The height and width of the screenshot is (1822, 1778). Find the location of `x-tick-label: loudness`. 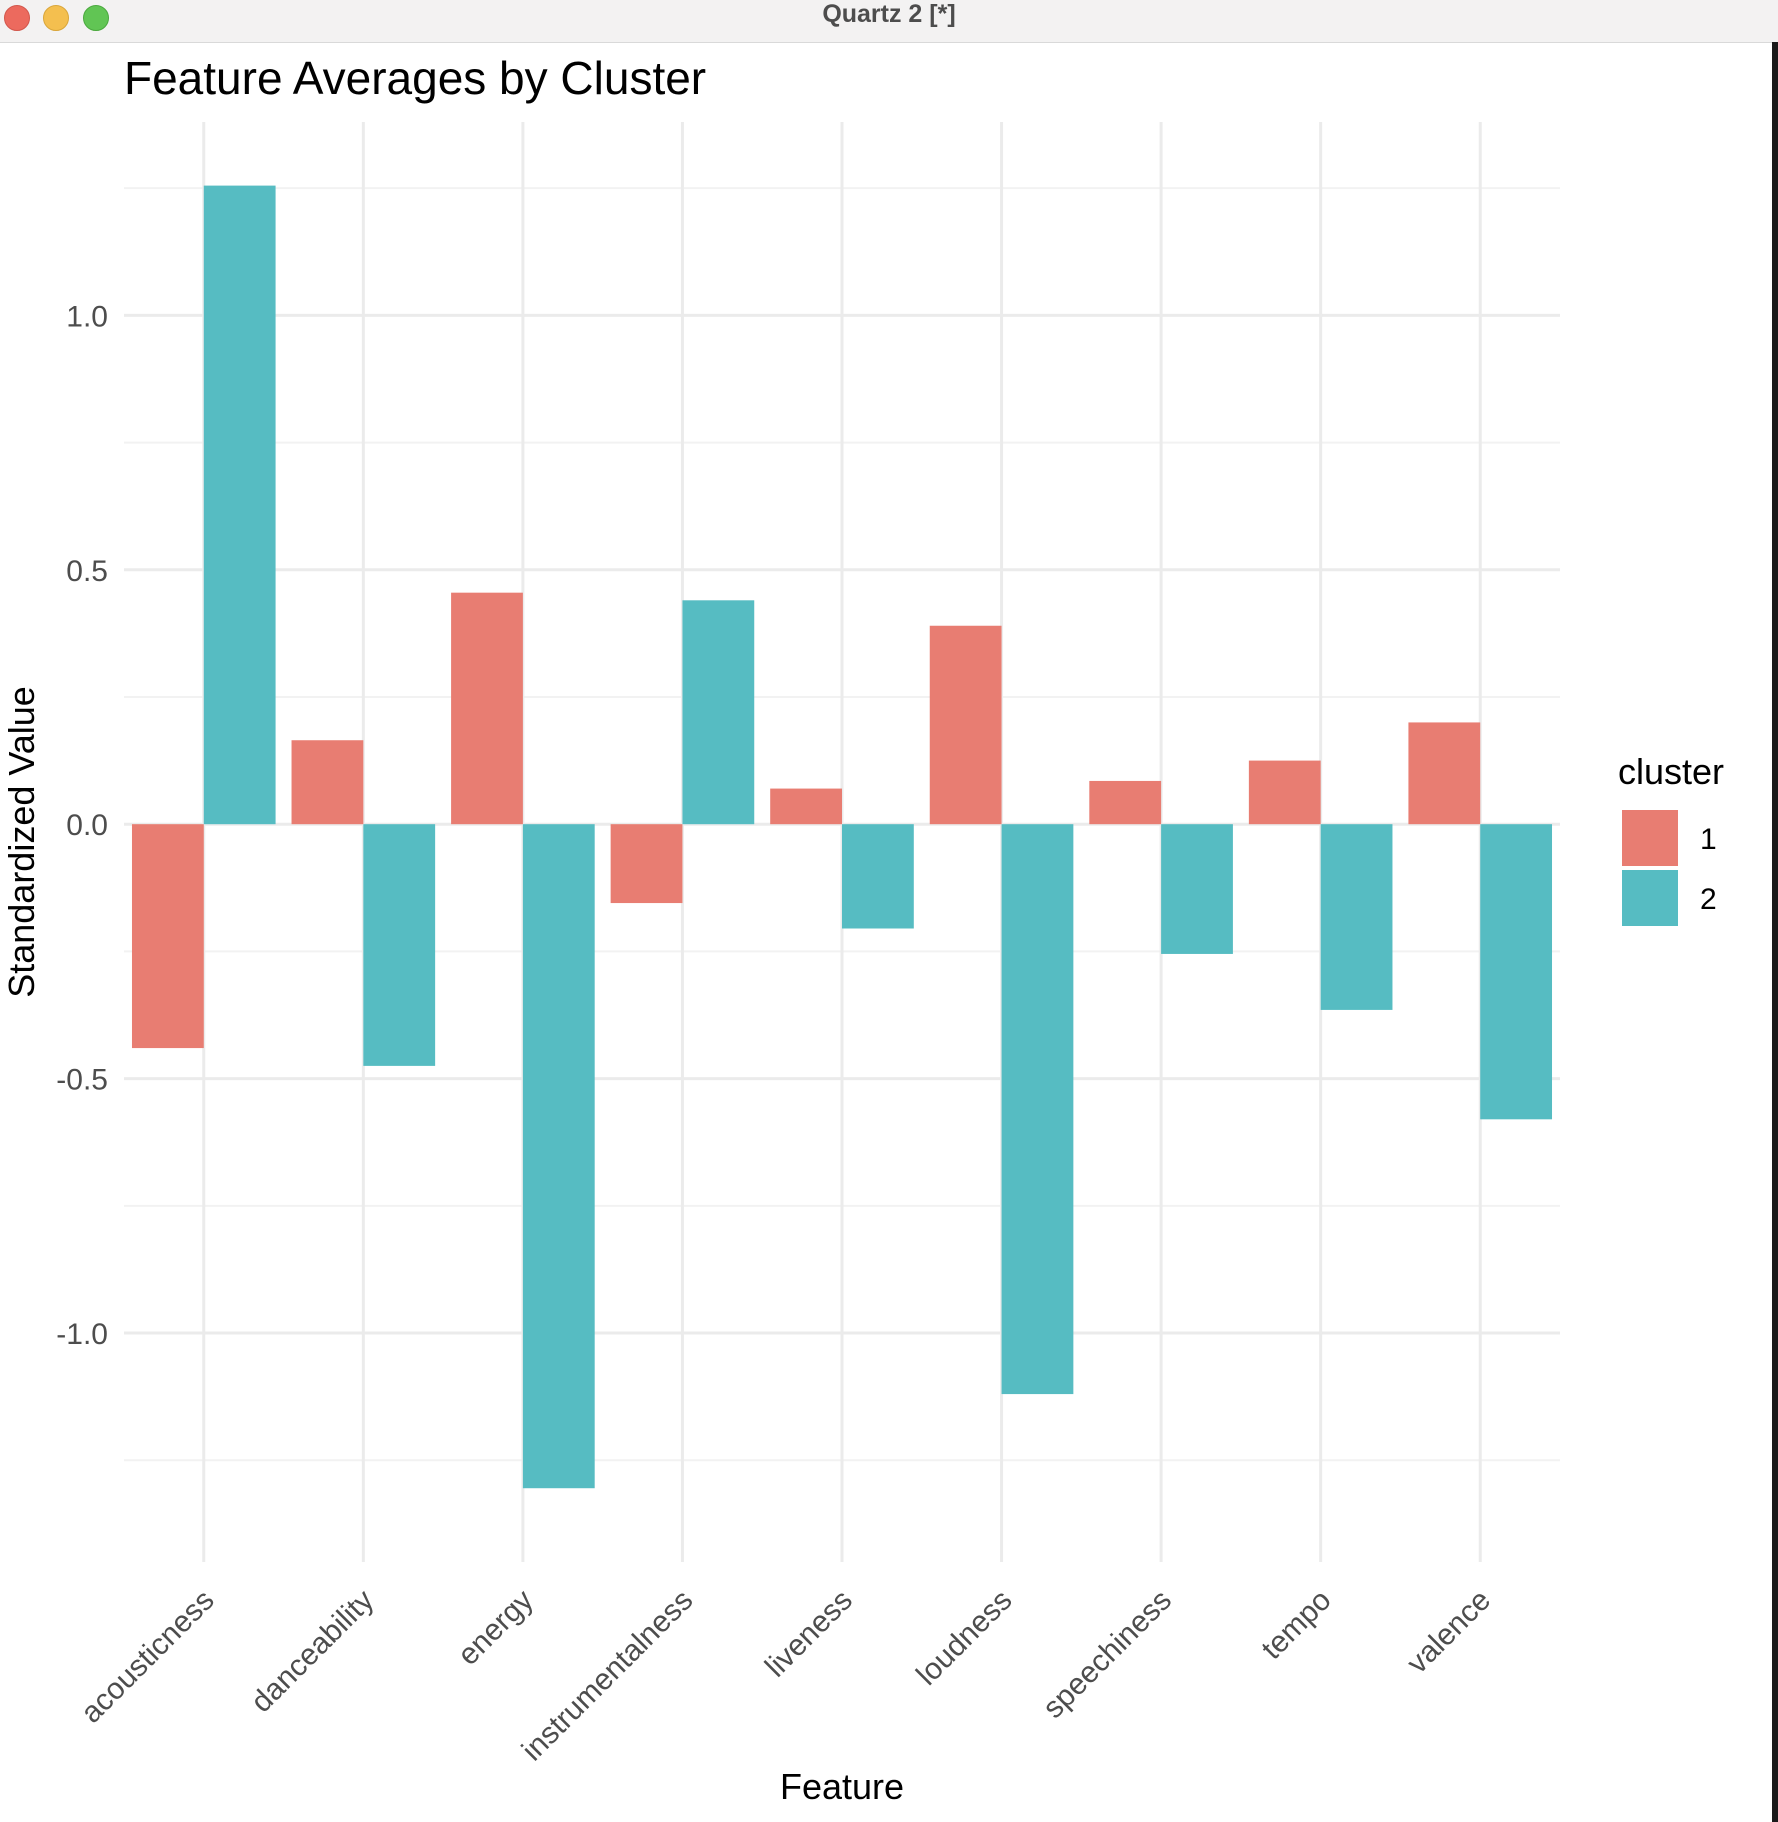

x-tick-label: loudness is located at coordinates (964, 1638).